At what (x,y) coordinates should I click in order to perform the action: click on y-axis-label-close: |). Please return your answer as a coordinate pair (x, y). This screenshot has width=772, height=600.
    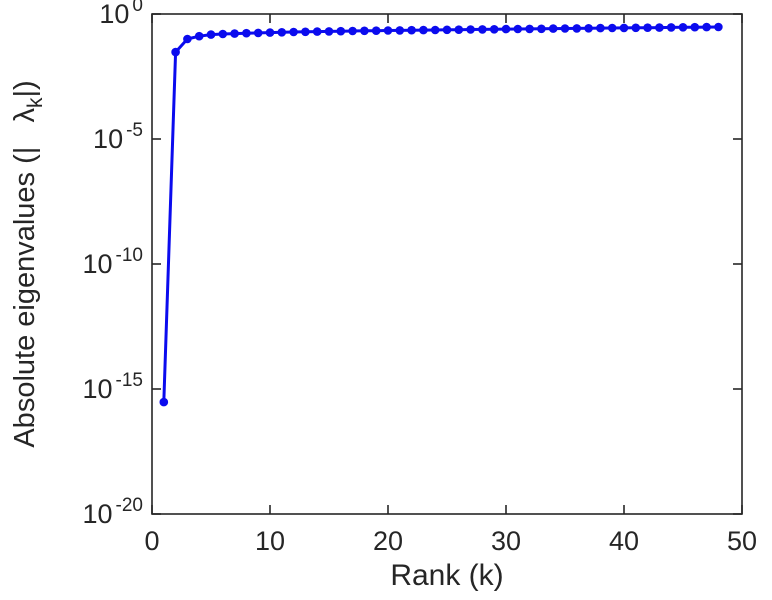
    Looking at the image, I should click on (25, 88).